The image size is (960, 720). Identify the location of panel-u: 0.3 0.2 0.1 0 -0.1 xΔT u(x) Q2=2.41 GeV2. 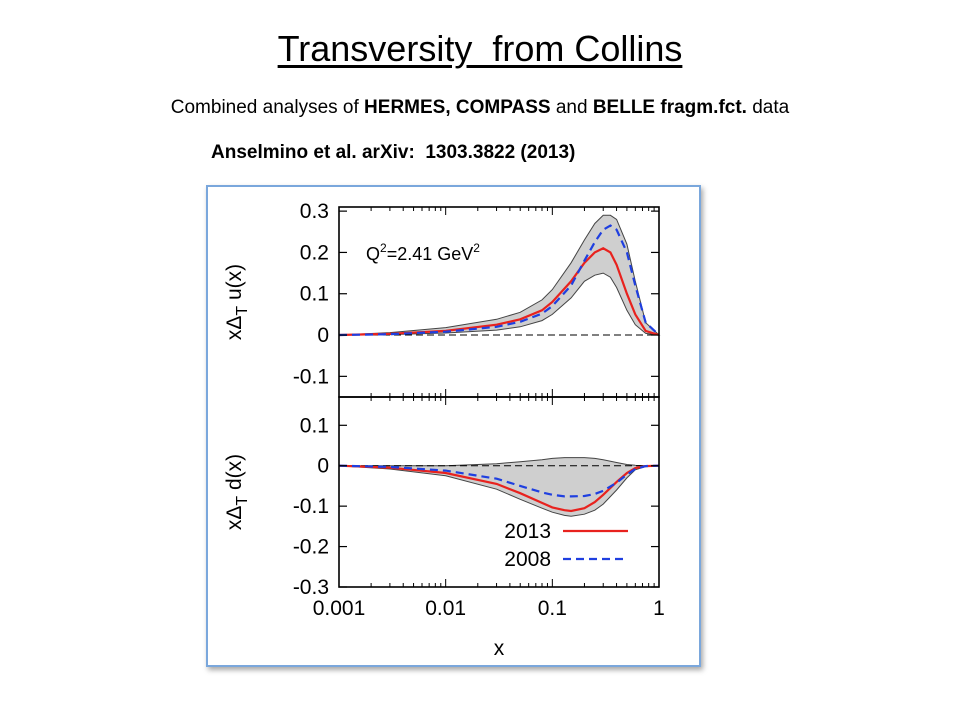
(442, 299).